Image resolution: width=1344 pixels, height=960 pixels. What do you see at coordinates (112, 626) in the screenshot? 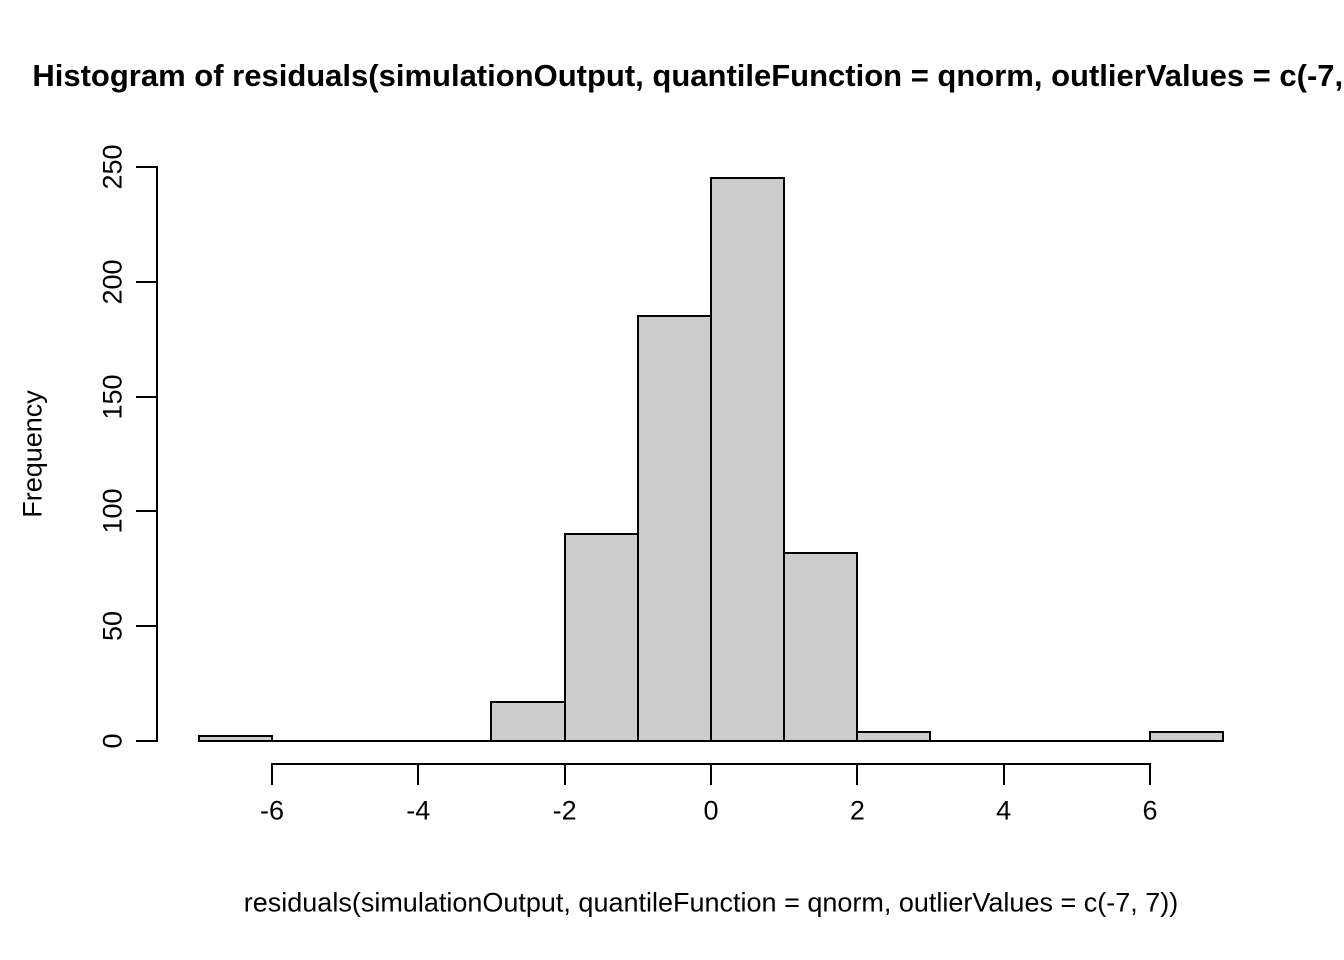
I see `y-tick-label: 50` at bounding box center [112, 626].